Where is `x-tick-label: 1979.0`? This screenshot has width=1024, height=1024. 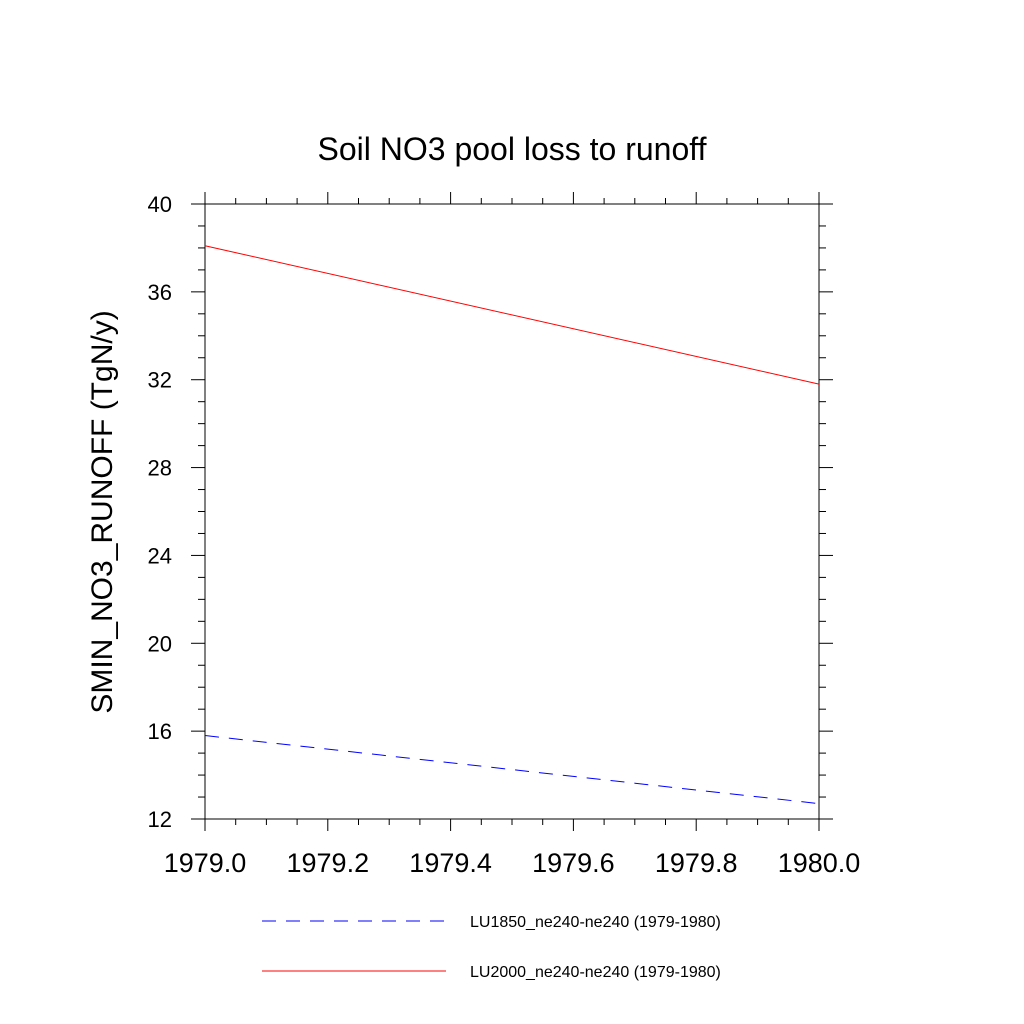 x-tick-label: 1979.0 is located at coordinates (205, 863).